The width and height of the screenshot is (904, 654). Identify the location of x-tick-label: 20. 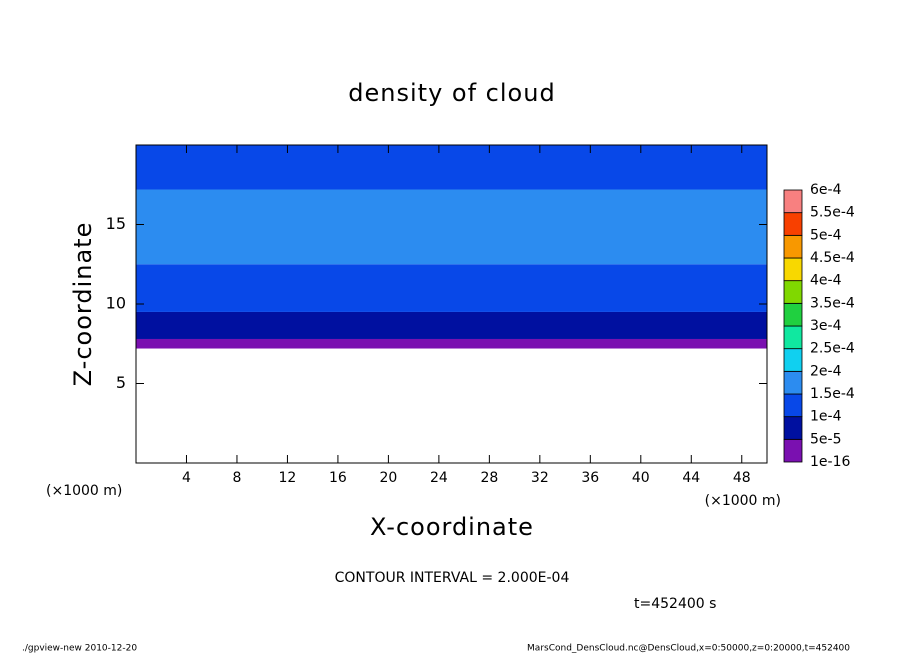
(388, 478).